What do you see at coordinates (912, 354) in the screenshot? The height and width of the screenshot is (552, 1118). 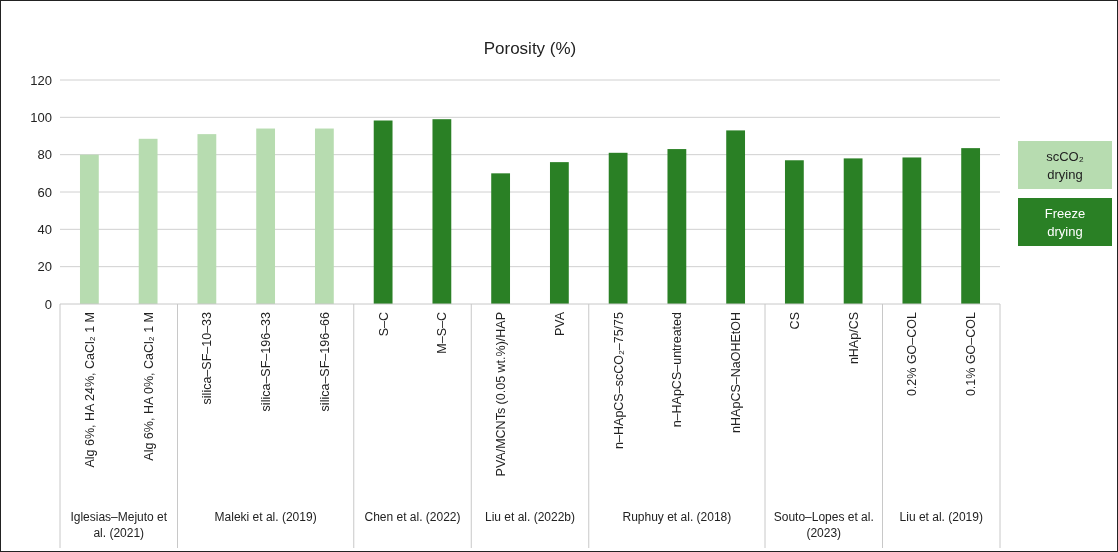 I see `x-tick-label: 0.2% GO–COL` at bounding box center [912, 354].